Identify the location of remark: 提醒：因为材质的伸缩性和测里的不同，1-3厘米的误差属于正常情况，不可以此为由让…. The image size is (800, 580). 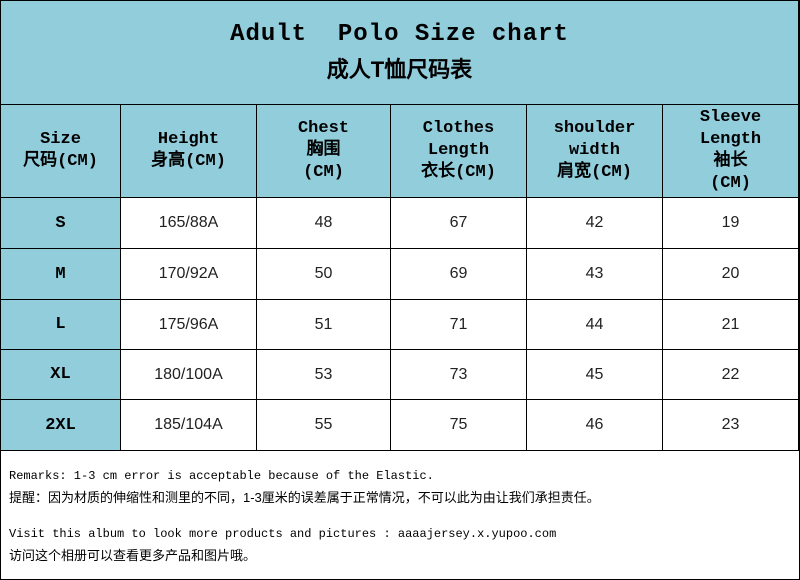
(304, 497).